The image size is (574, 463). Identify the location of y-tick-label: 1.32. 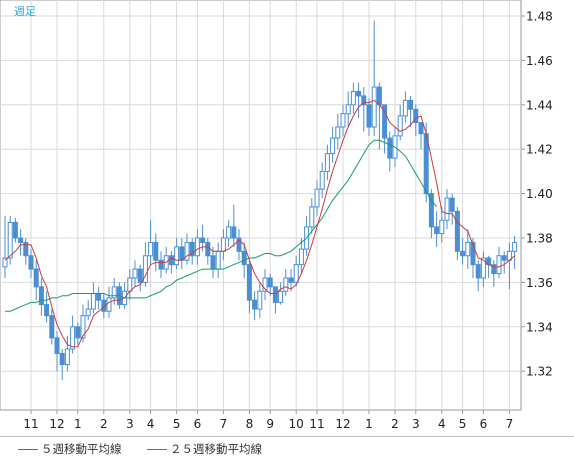
(539, 372).